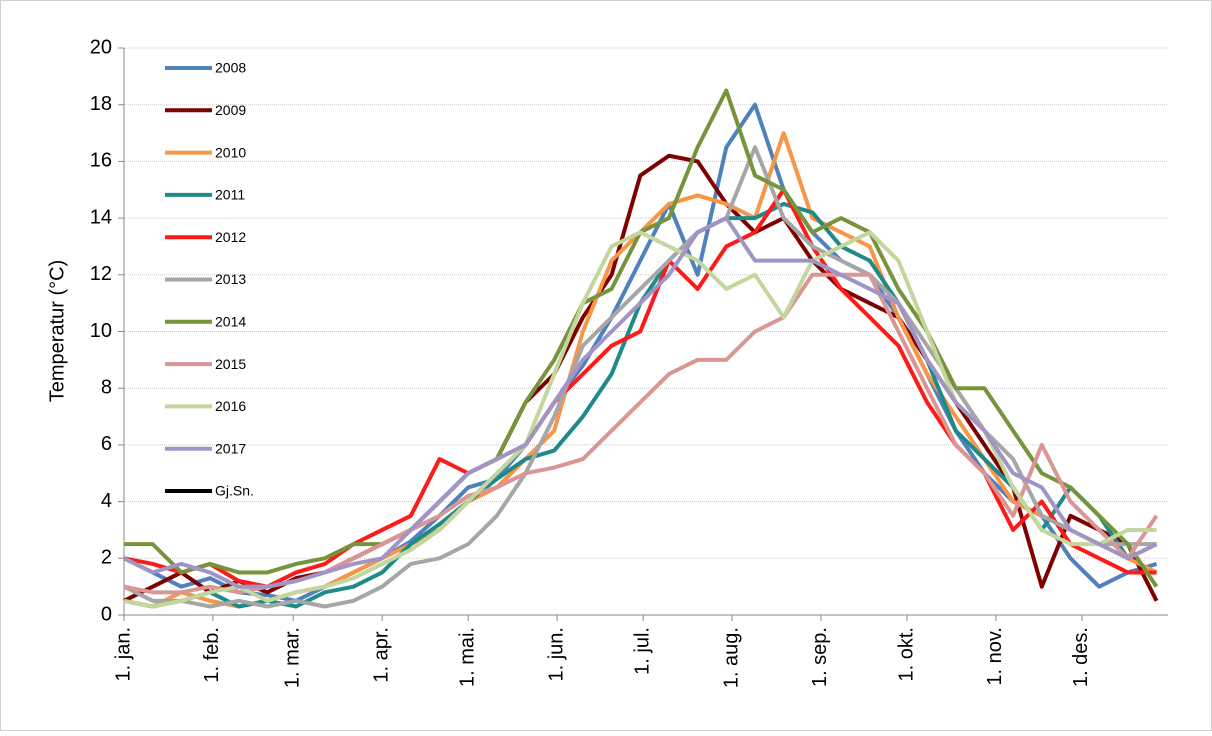 Image resolution: width=1212 pixels, height=736 pixels. Describe the element at coordinates (381, 655) in the screenshot. I see `x-tick-label: 1. apr.` at that location.